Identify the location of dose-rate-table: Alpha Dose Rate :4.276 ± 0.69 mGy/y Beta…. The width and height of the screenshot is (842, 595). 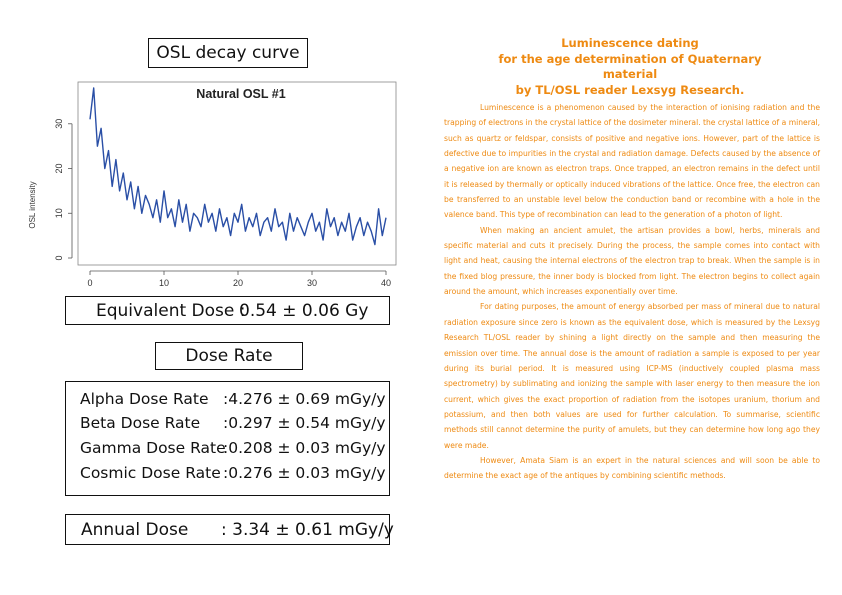
(227, 438).